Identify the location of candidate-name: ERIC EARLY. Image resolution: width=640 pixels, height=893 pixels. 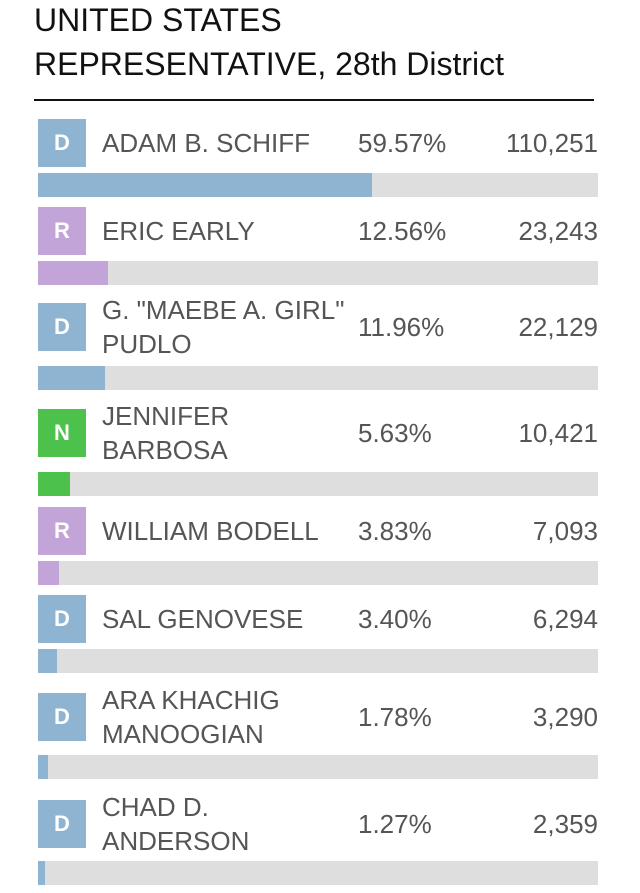
(178, 231).